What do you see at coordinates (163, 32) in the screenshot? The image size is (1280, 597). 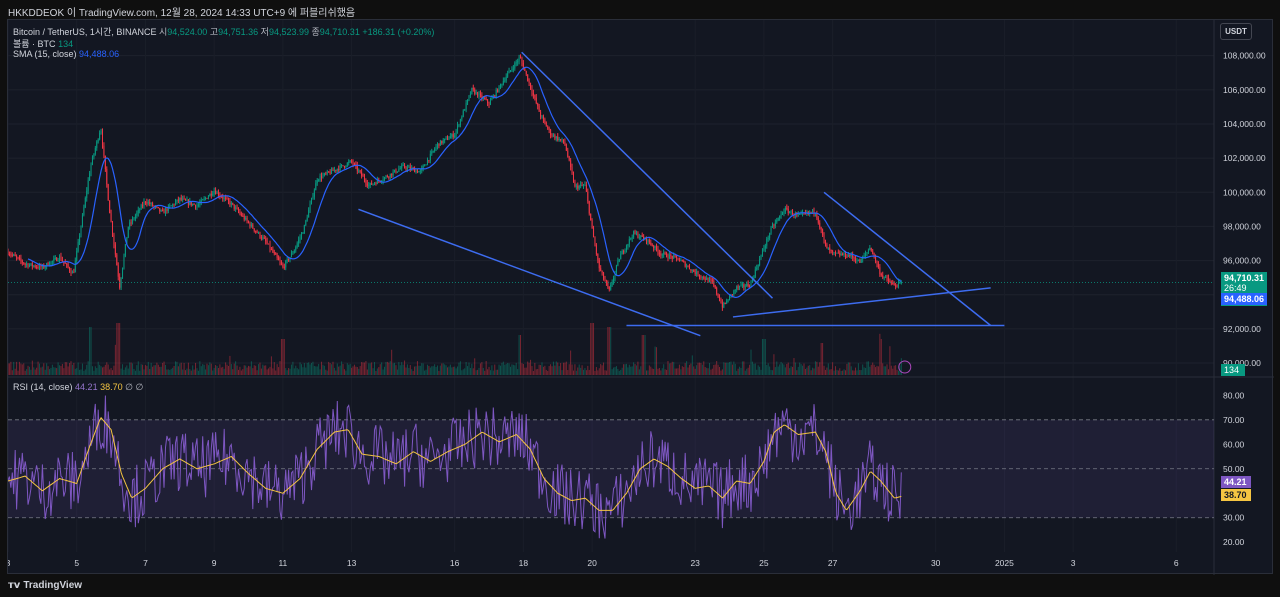 I see `open-label: 시` at bounding box center [163, 32].